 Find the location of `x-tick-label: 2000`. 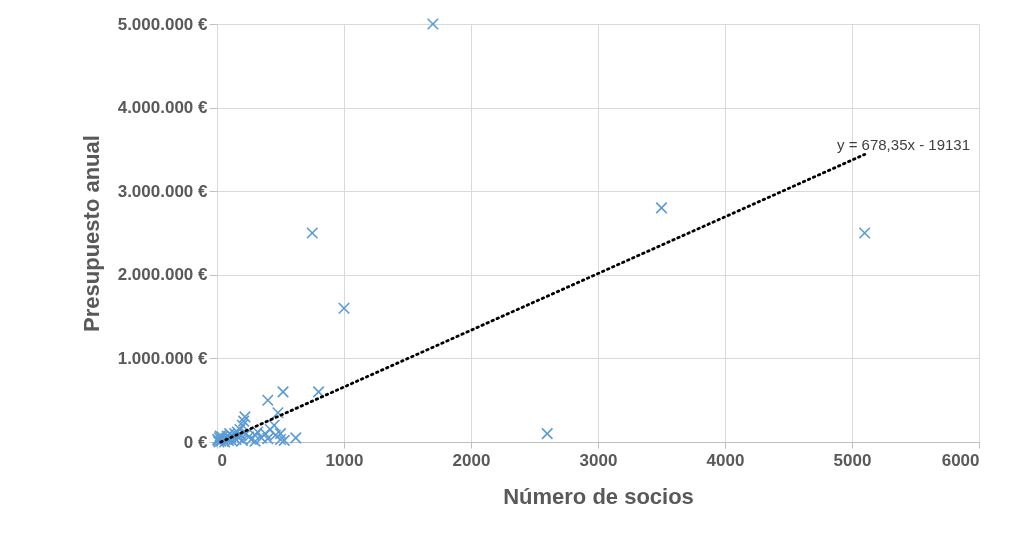

x-tick-label: 2000 is located at coordinates (471, 460).